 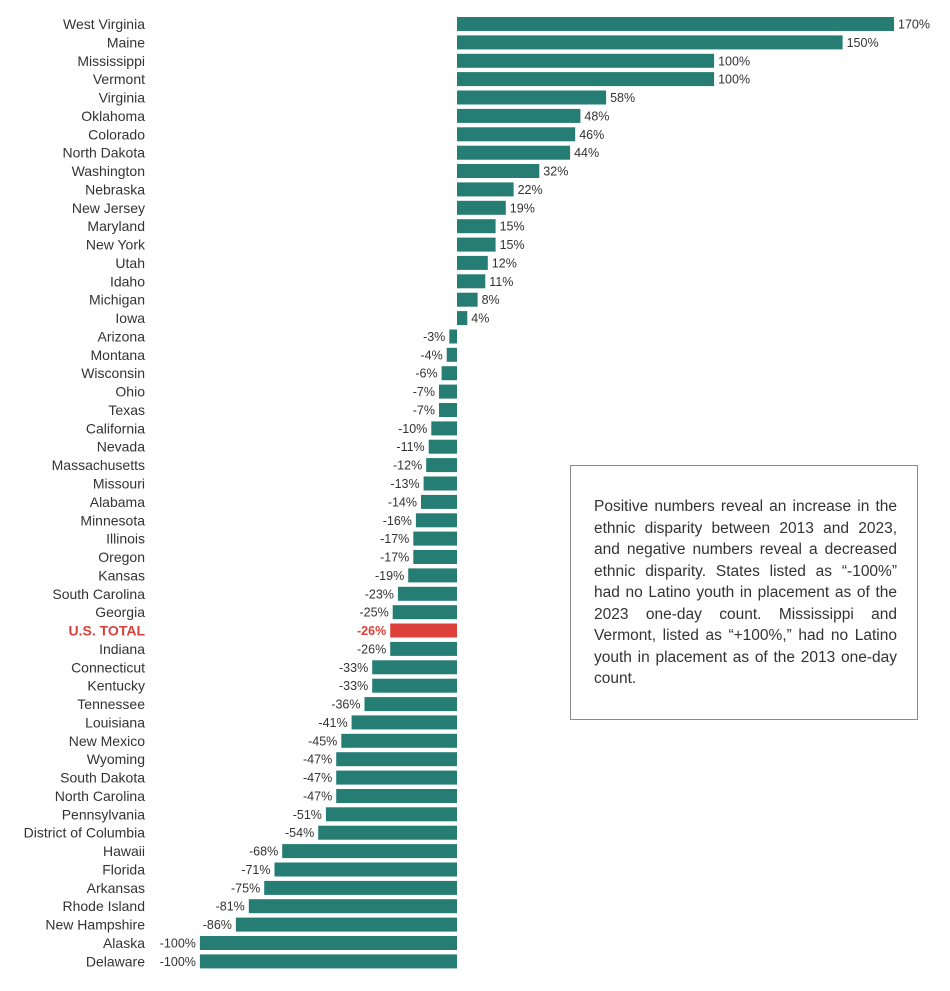 I want to click on value-label: -26%, so click(x=371, y=649).